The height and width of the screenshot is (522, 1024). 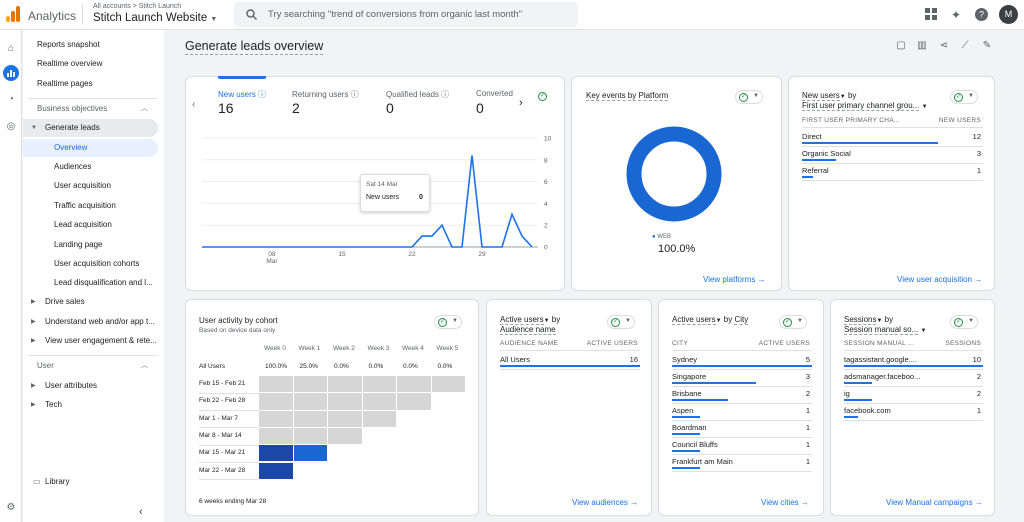 I want to click on sidebar-item-drive-sales: ▶ Drive sales, so click(x=90, y=302).